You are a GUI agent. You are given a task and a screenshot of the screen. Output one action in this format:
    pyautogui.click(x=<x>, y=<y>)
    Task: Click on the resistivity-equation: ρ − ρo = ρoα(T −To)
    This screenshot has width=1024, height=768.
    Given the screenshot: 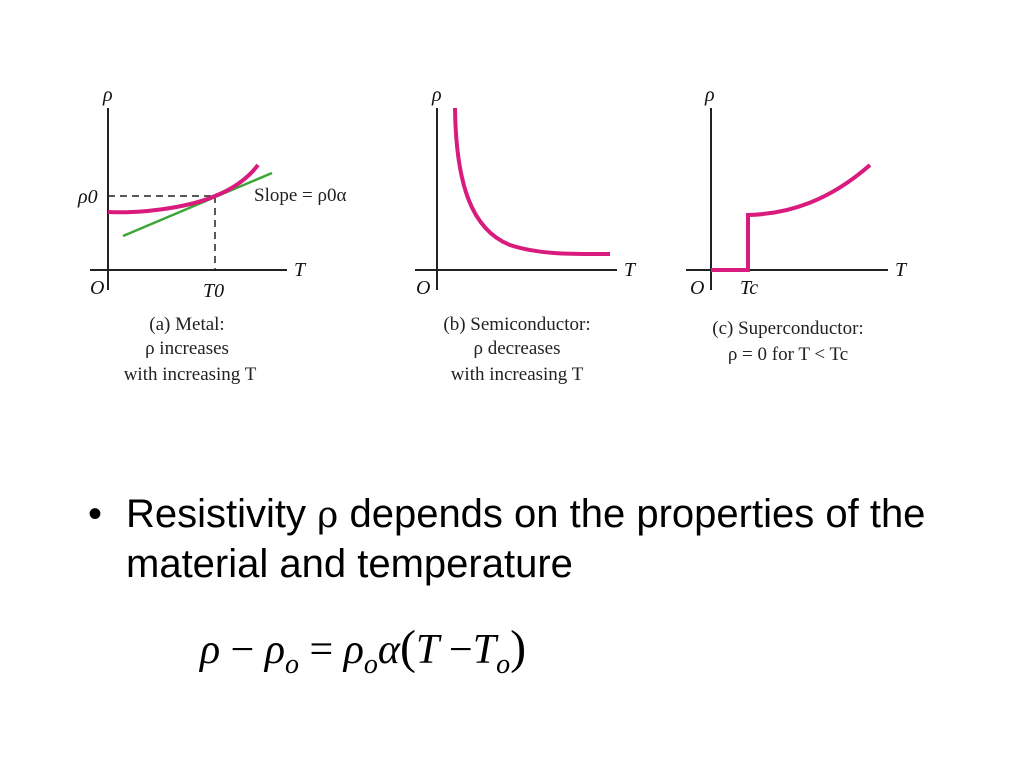 What is the action you would take?
    pyautogui.click(x=363, y=650)
    